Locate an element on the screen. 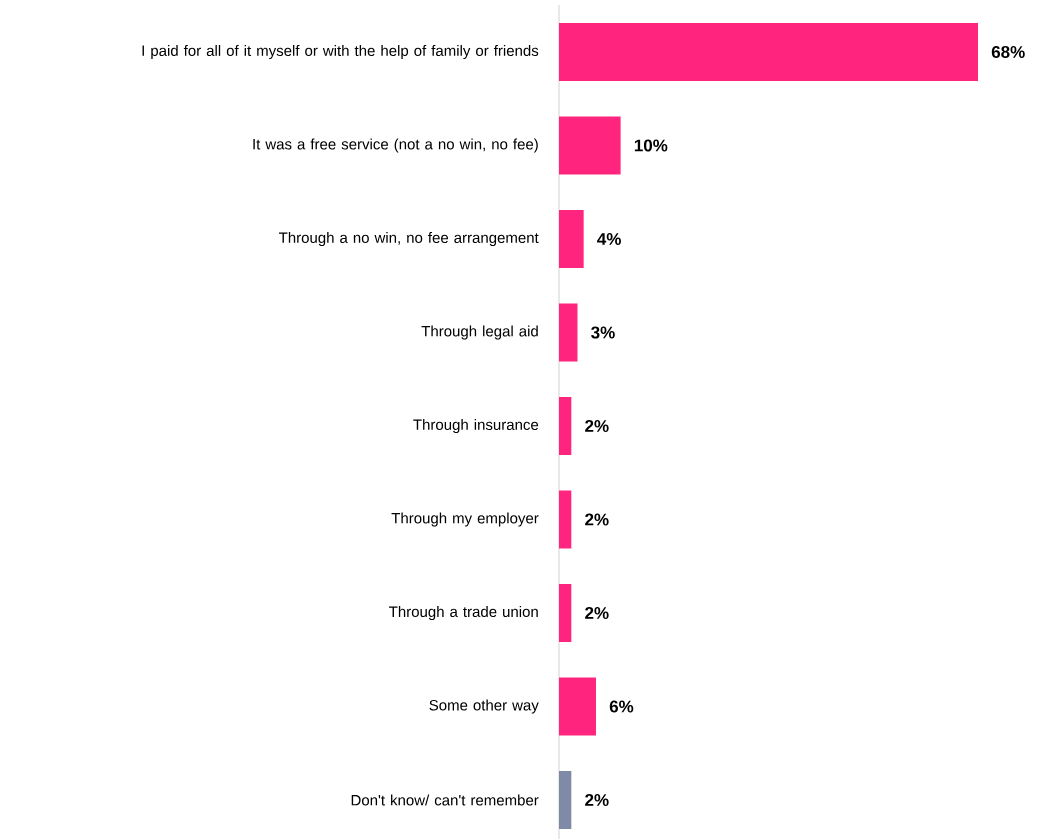 The height and width of the screenshot is (839, 1046). y-tick-label: It was a free service (not a no win, no fee) is located at coordinates (395, 145).